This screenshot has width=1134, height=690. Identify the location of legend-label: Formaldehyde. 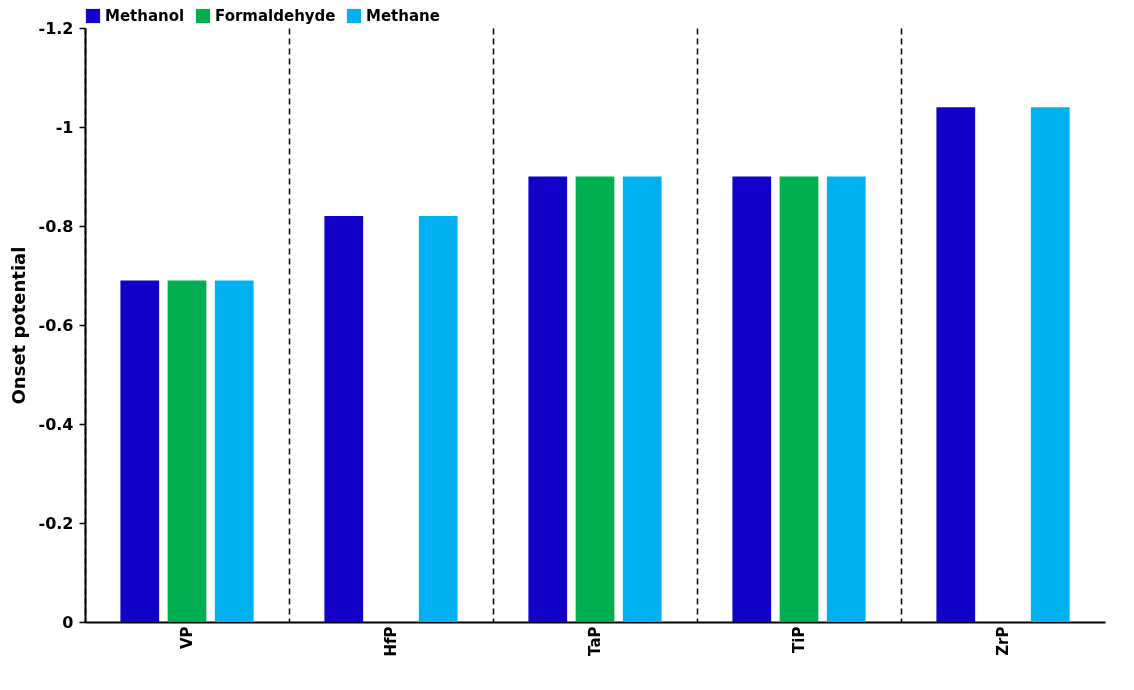
(275, 16).